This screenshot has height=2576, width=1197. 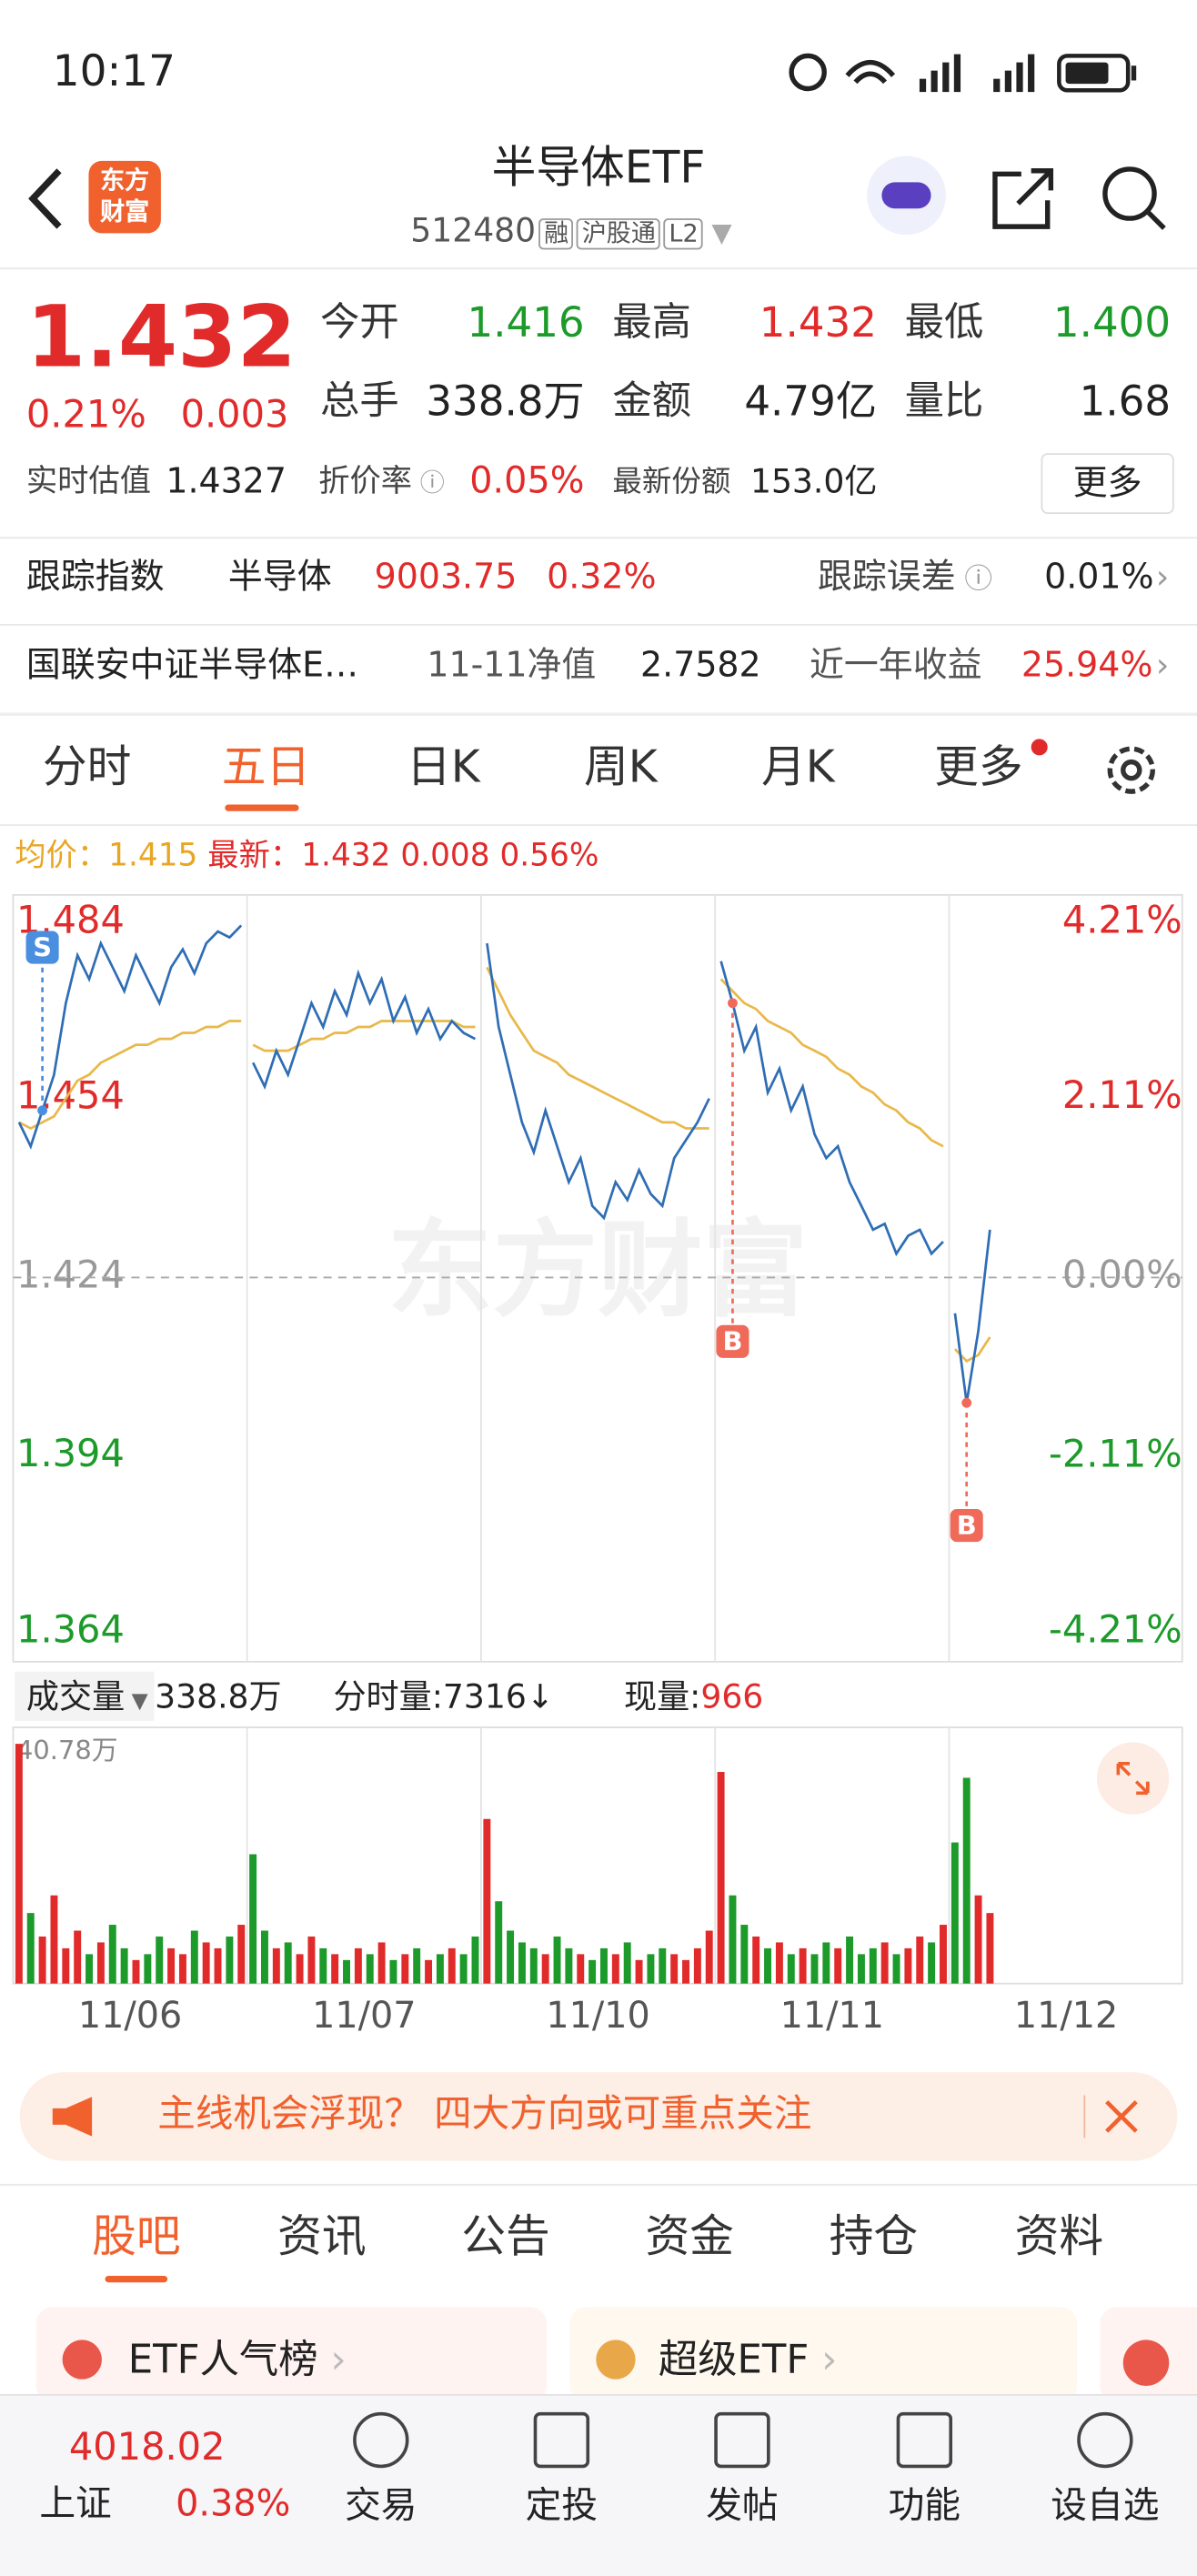 What do you see at coordinates (571, 230) in the screenshot?
I see `code-line: 512480 融沪股通 L2 ▼` at bounding box center [571, 230].